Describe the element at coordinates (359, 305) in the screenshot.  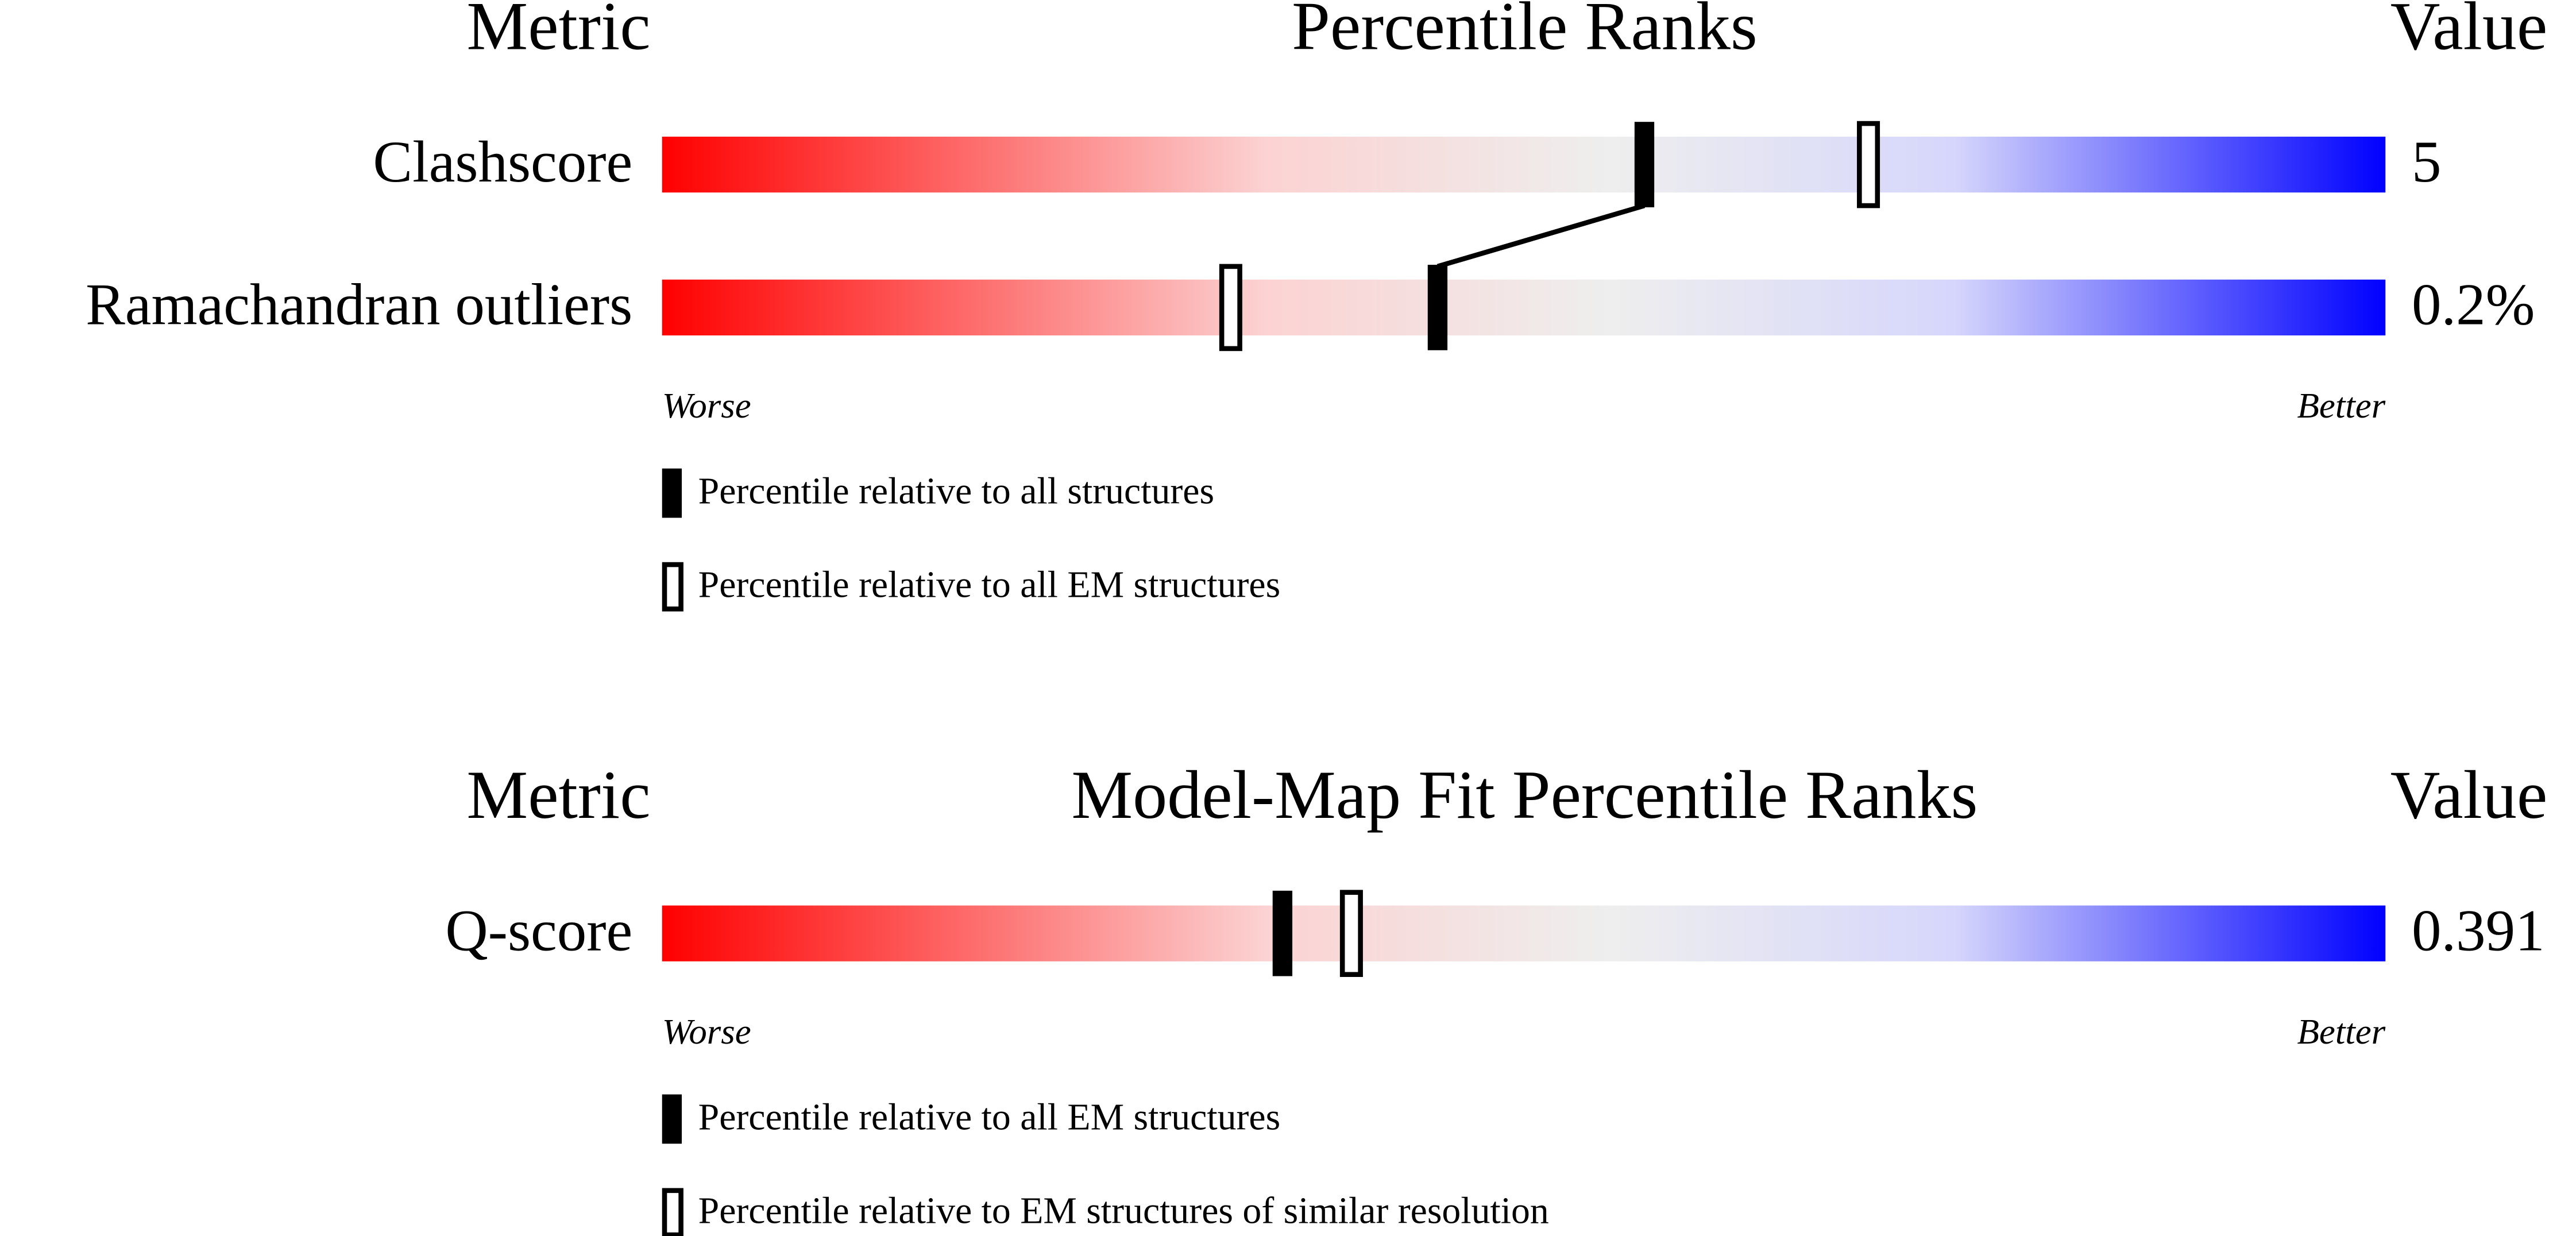
I see `metric-name: Ramachandran outliers` at that location.